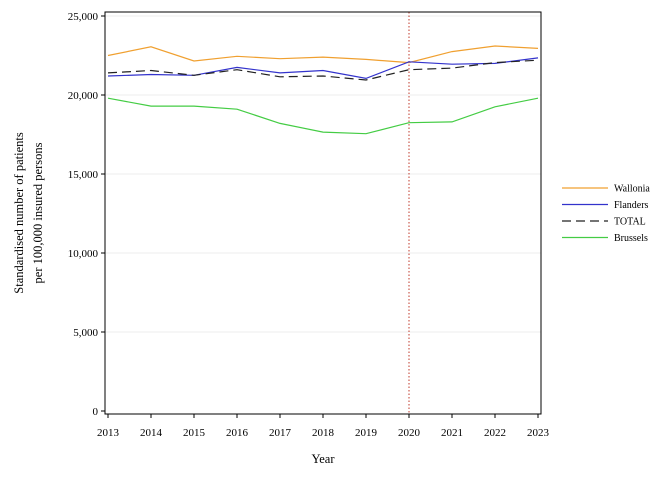  I want to click on legend-label-flanders: Flanders, so click(631, 205).